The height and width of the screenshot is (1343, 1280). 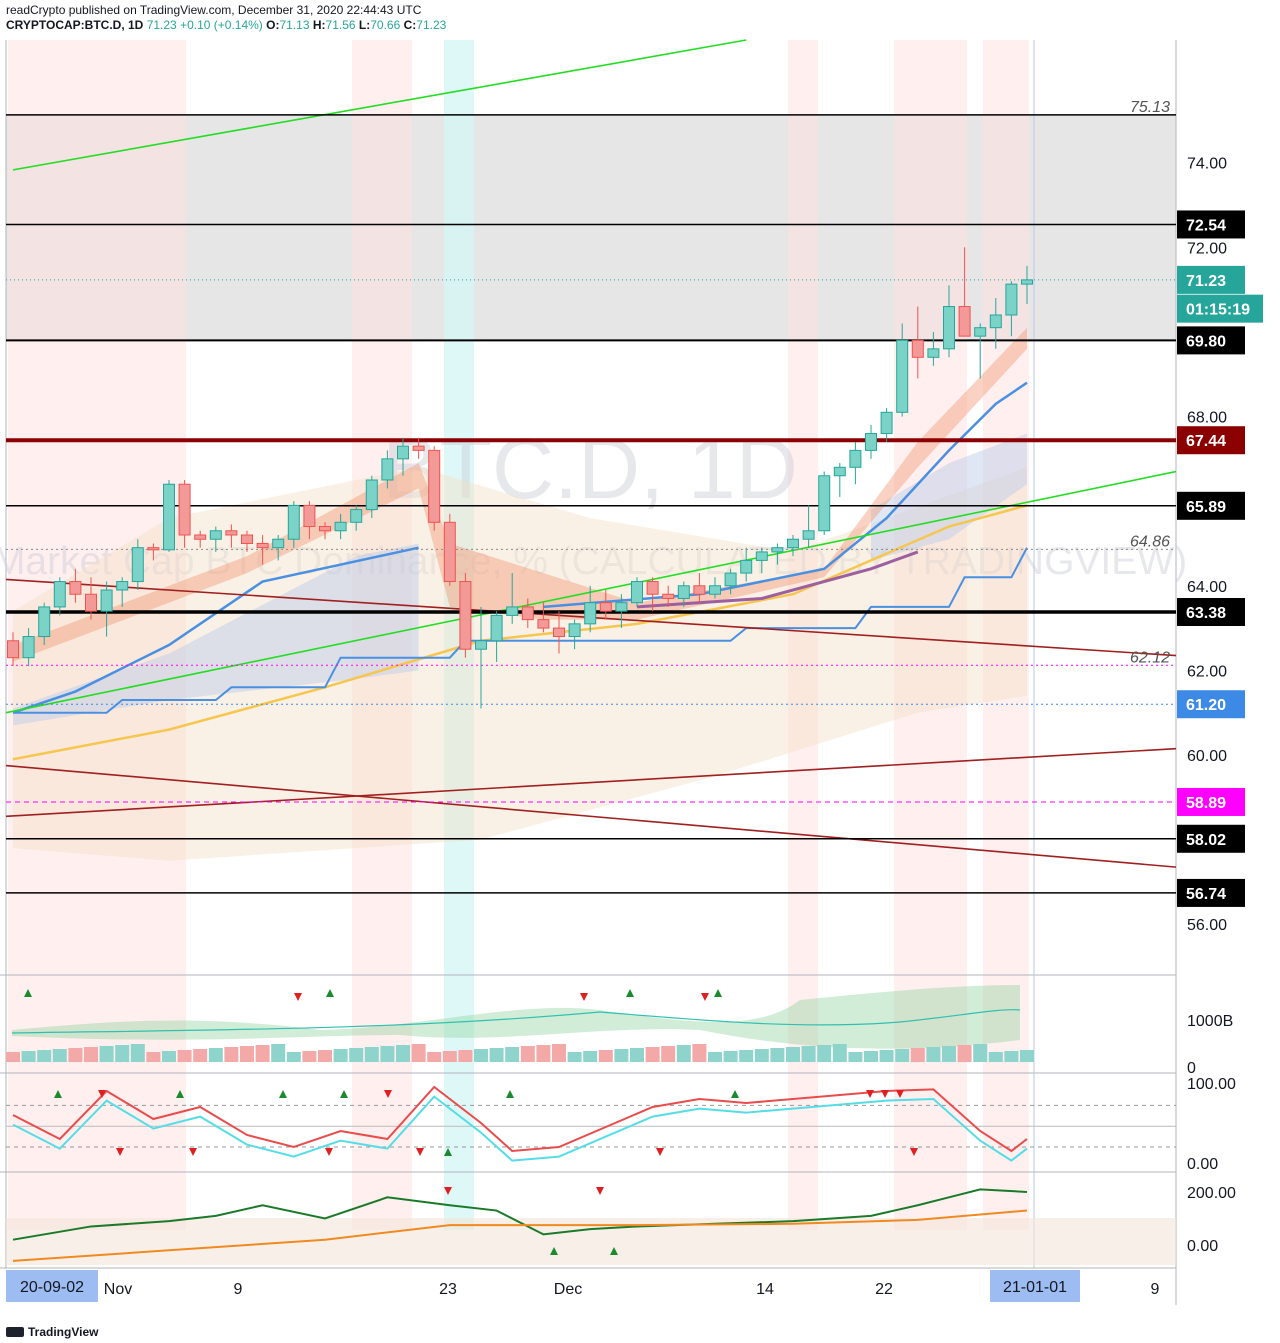 I want to click on x-tick-0: Nov, so click(x=118, y=1289).